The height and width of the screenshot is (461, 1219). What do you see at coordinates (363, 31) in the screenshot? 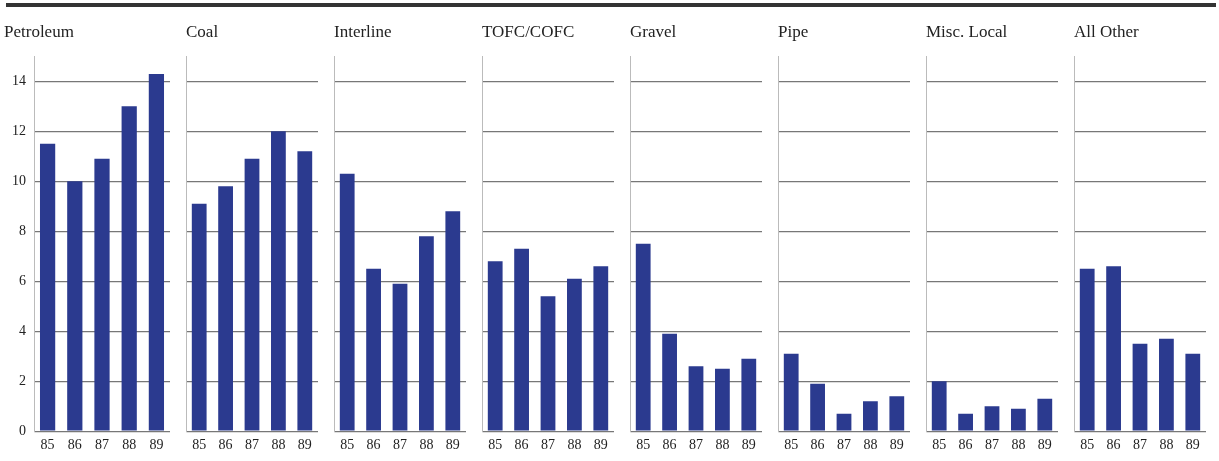
I see `chart-title: Interline` at bounding box center [363, 31].